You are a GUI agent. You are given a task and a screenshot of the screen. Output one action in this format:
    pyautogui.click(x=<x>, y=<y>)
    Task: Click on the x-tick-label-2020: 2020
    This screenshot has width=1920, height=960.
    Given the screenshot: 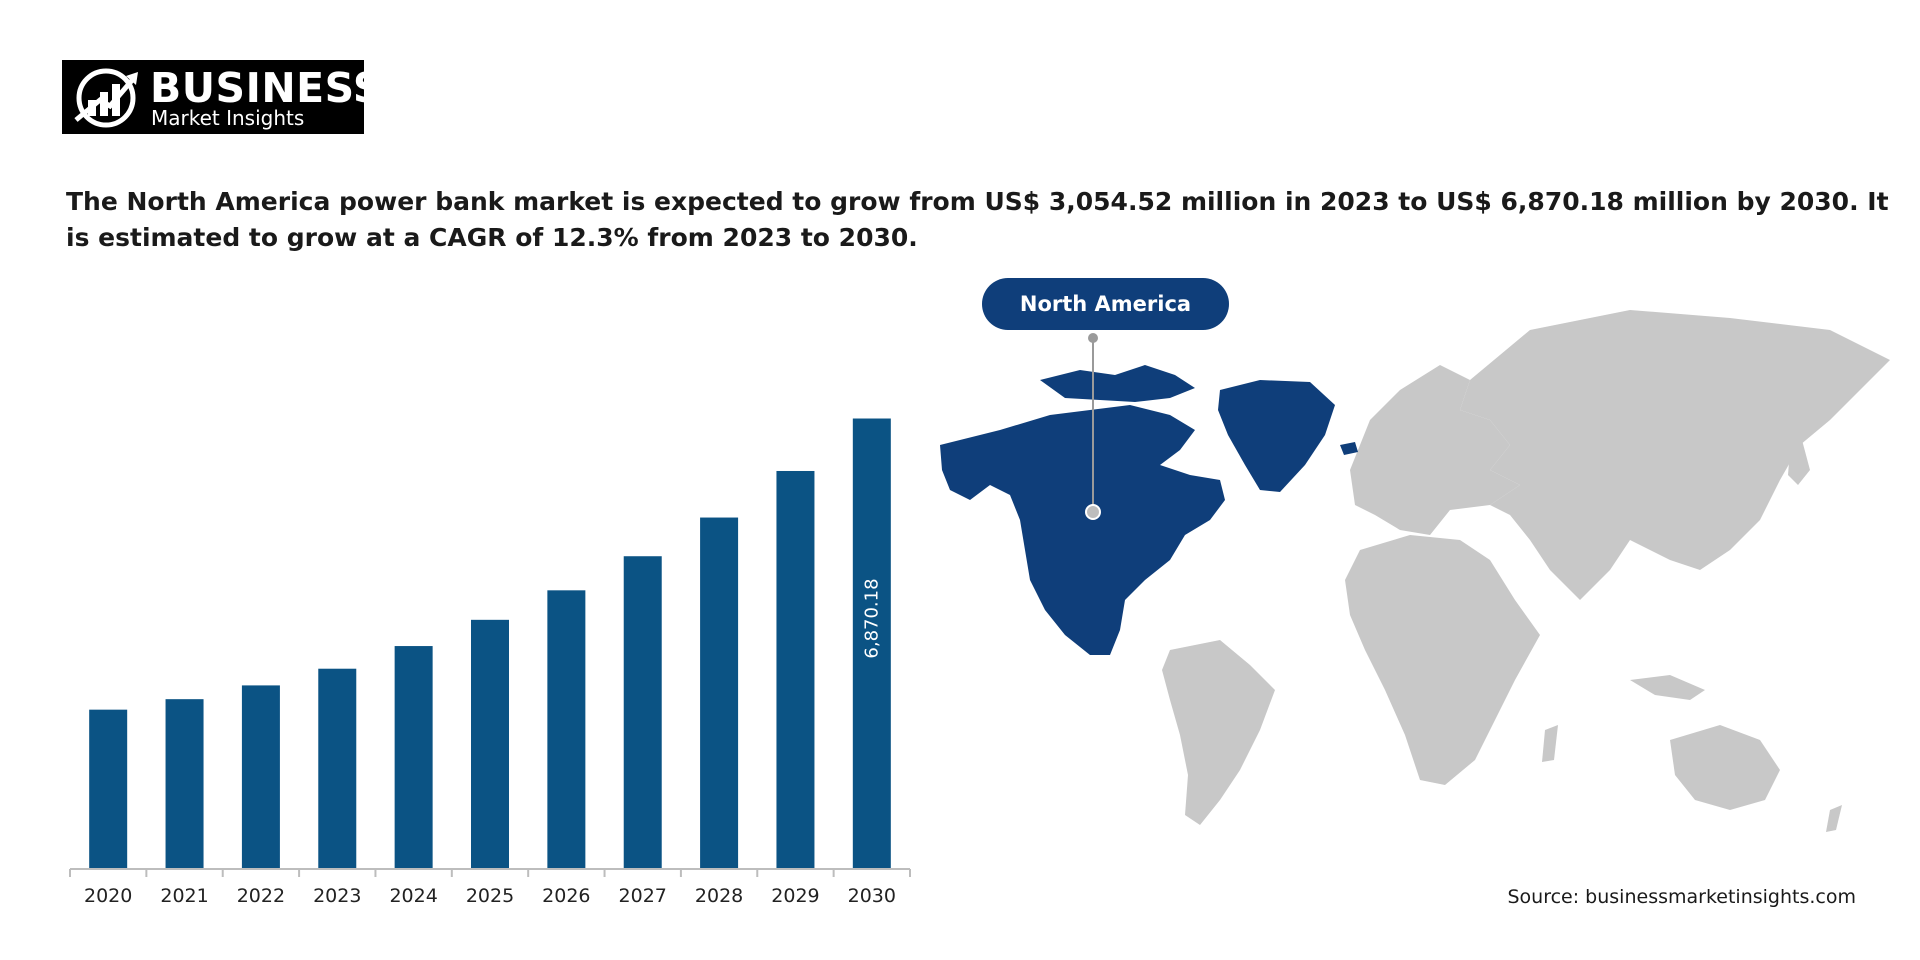 What is the action you would take?
    pyautogui.click(x=108, y=896)
    